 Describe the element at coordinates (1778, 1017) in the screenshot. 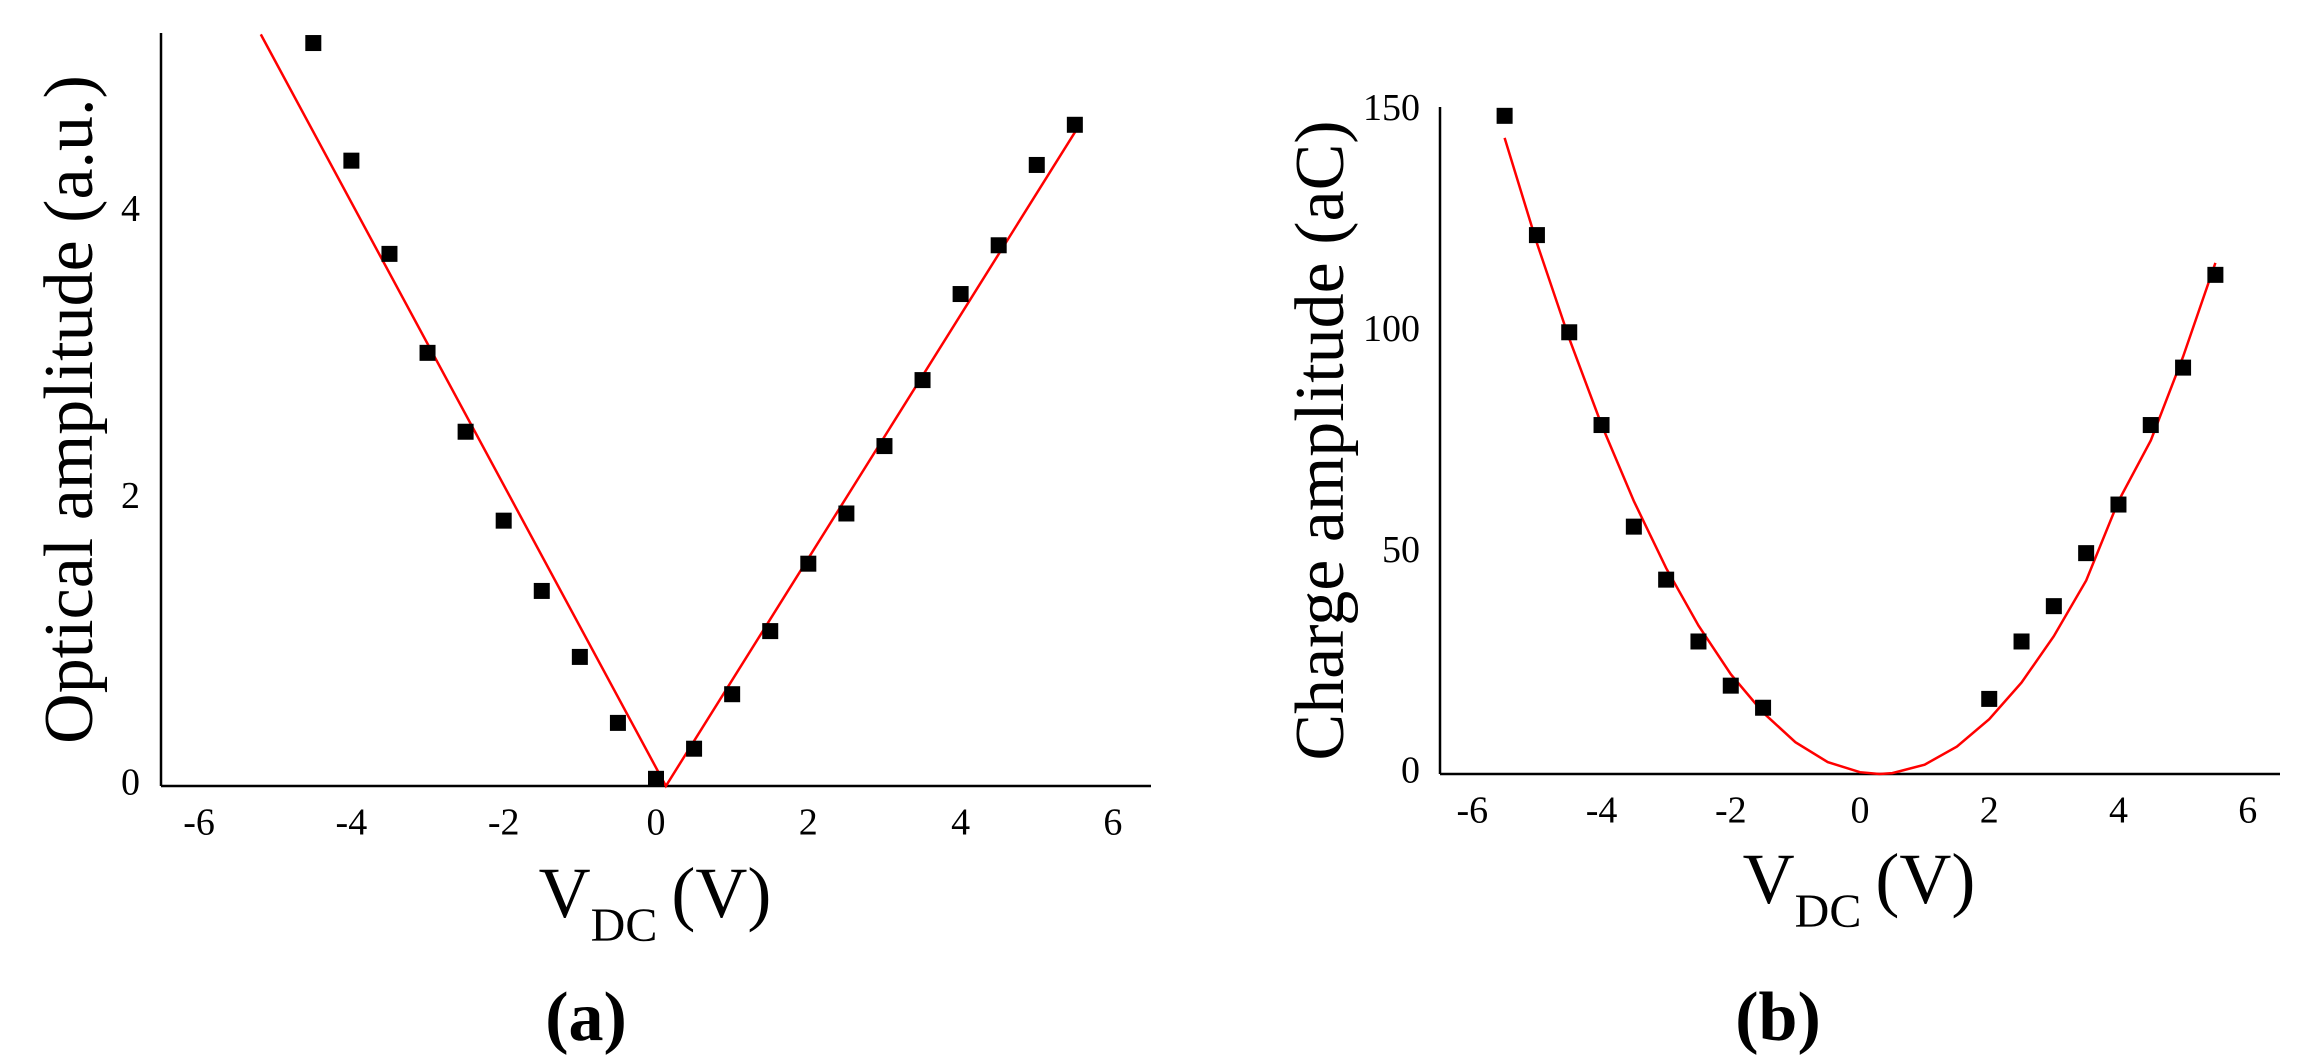

I see `panel-label: (b)` at that location.